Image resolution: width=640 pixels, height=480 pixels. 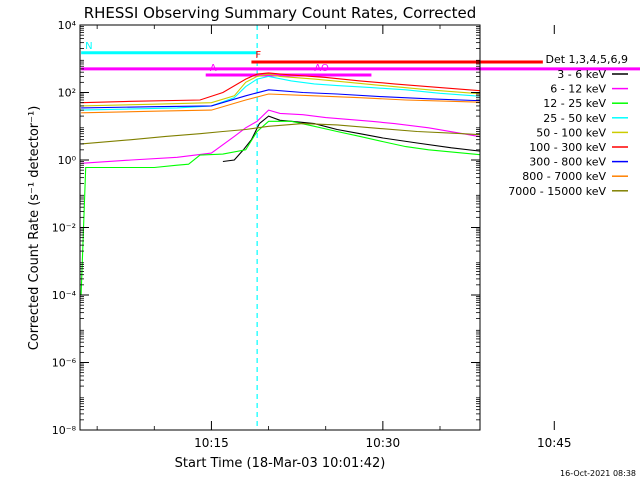 I want to click on x-tick-label-1: 10:30, so click(x=383, y=443).